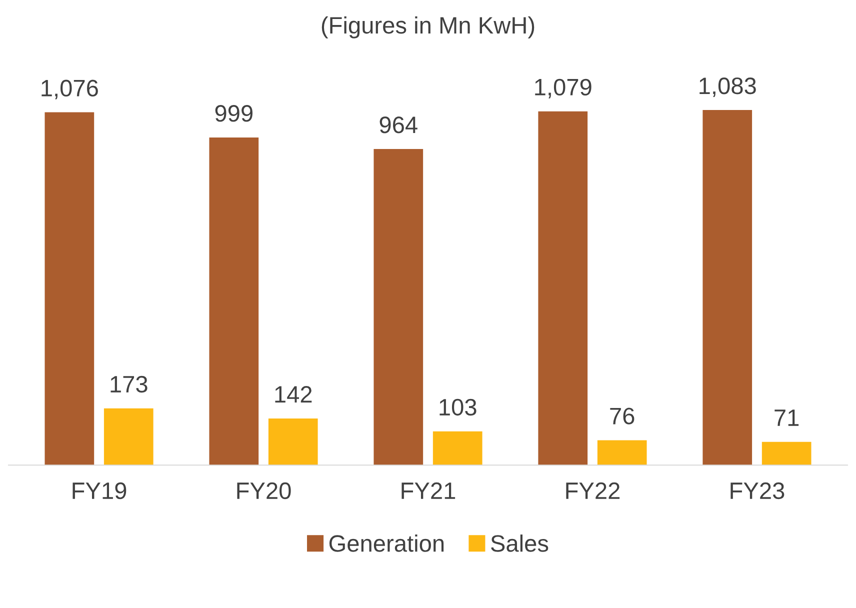  Describe the element at coordinates (429, 490) in the screenshot. I see `x-tick-label: FY21` at that location.